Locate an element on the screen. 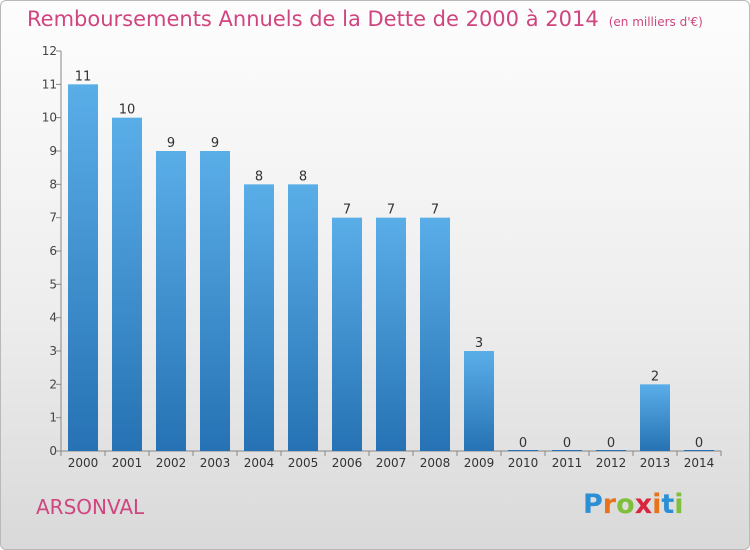 The width and height of the screenshot is (750, 550). commune-name: ARSONVAL is located at coordinates (90, 507).